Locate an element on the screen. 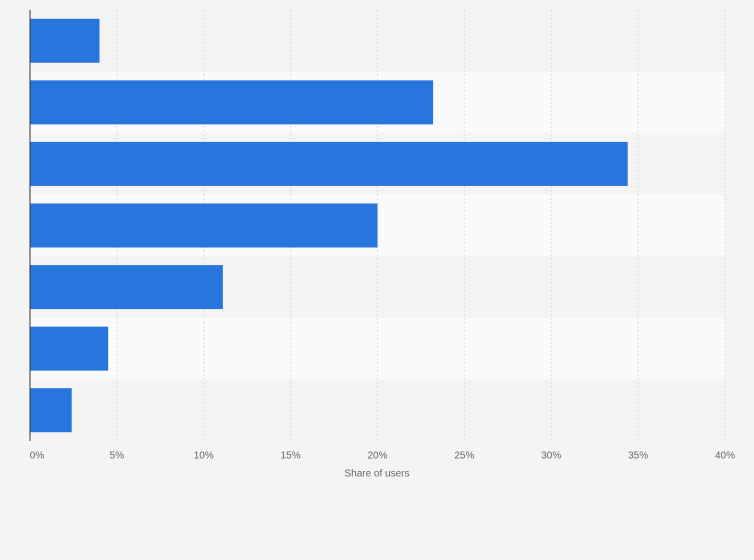  x-tick-label: 40% is located at coordinates (725, 456).